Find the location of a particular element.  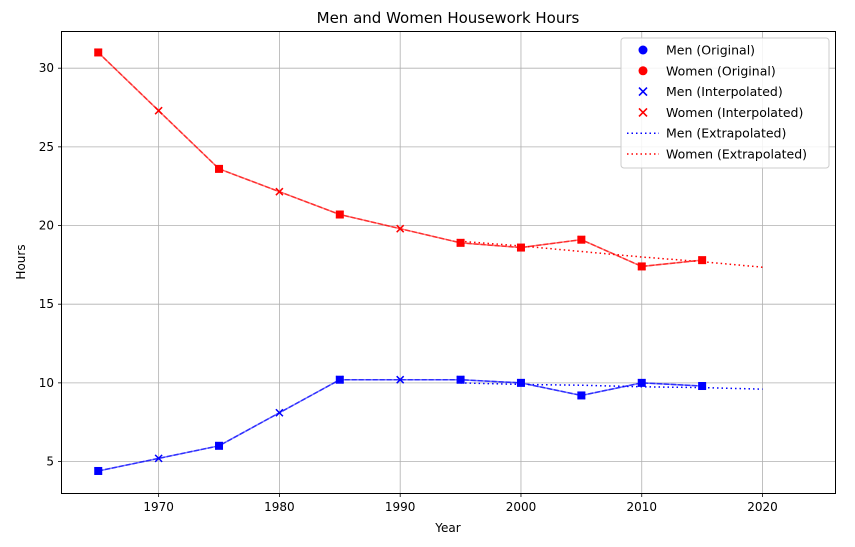

y-axis: 5 10 15 20 25 30 is located at coordinates (50, 265).